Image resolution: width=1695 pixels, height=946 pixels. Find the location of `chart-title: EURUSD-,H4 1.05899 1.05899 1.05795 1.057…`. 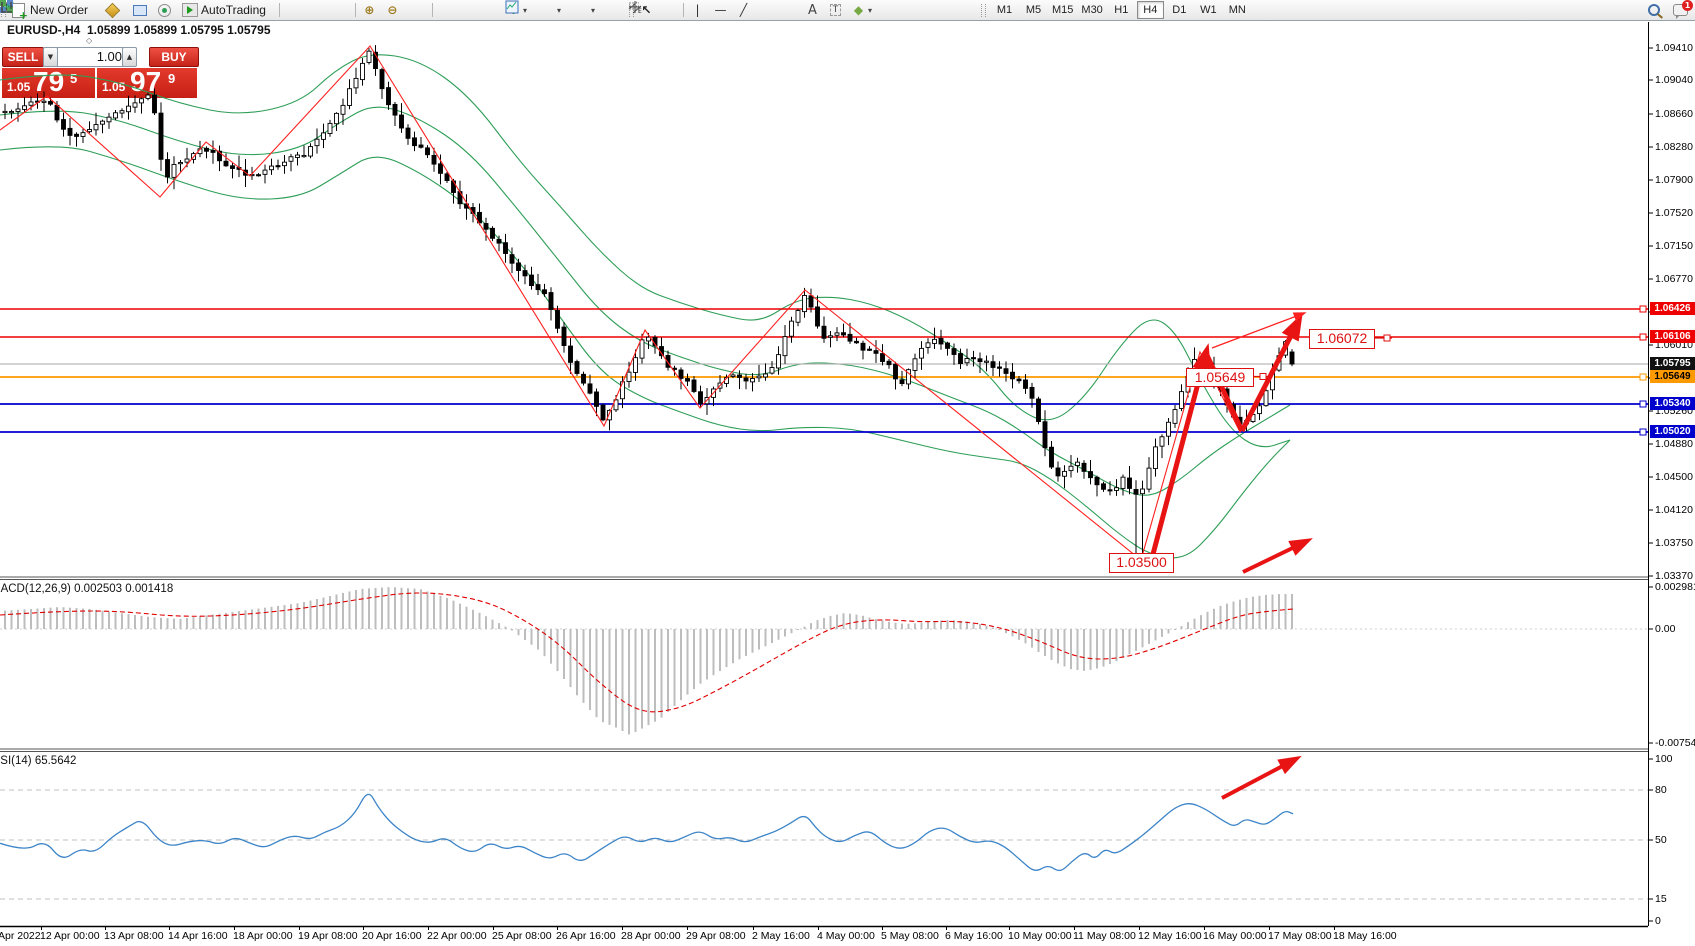

chart-title: EURUSD-,H4 1.05899 1.05899 1.05795 1.057… is located at coordinates (139, 30).